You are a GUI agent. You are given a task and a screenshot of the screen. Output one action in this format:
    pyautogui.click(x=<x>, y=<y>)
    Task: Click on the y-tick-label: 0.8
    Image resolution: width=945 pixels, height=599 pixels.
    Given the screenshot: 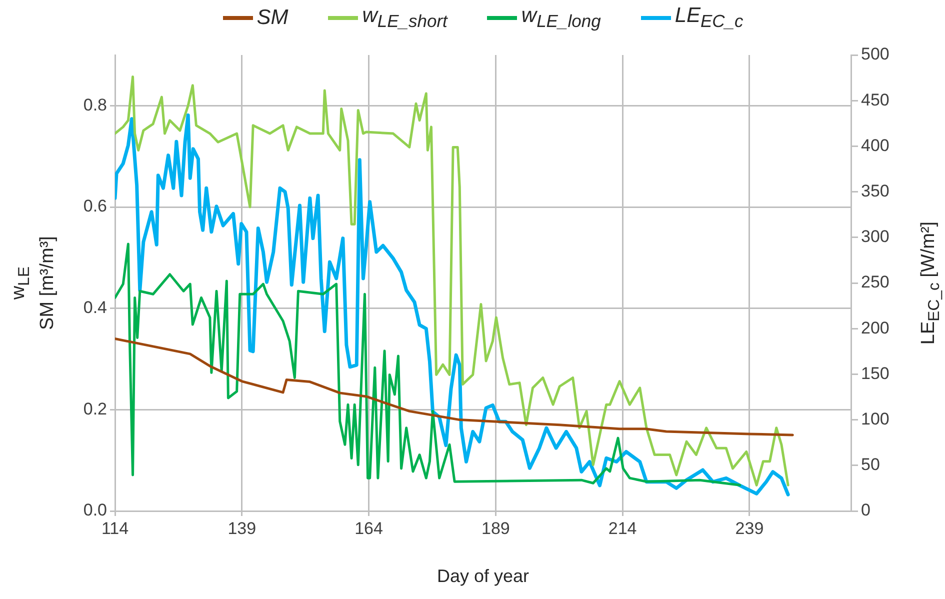 What is the action you would take?
    pyautogui.click(x=95, y=104)
    